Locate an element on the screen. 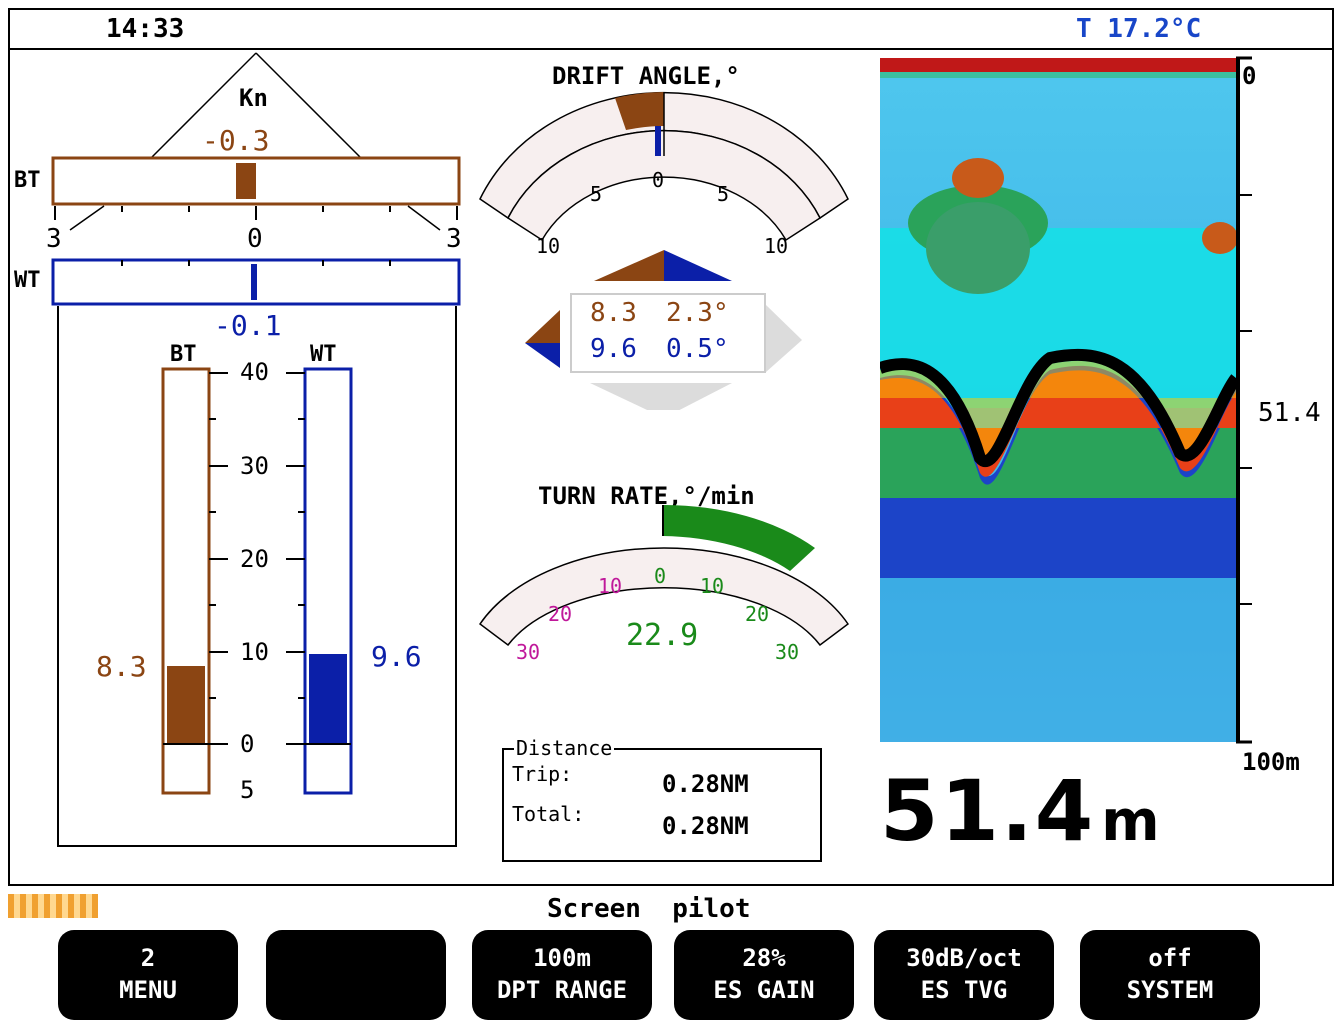 This screenshot has height=1020, width=1339. wt-vertical-value: 9.6 is located at coordinates (396, 656).